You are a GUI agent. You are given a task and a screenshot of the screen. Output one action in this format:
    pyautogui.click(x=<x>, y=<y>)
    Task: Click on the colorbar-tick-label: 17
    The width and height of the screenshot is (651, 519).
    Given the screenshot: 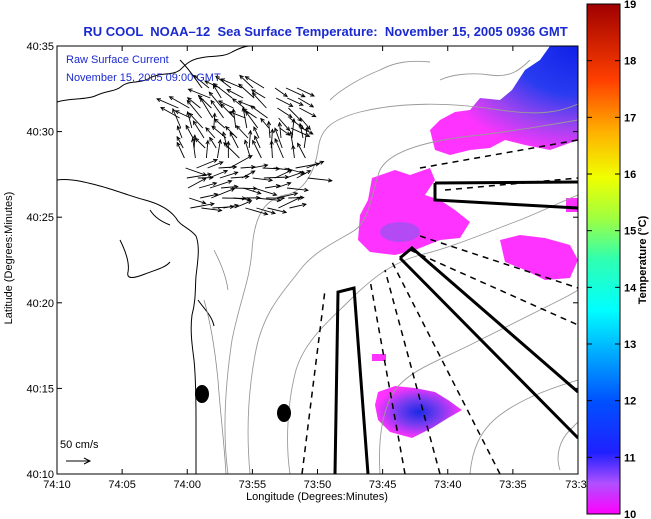 What is the action you would take?
    pyautogui.click(x=630, y=118)
    